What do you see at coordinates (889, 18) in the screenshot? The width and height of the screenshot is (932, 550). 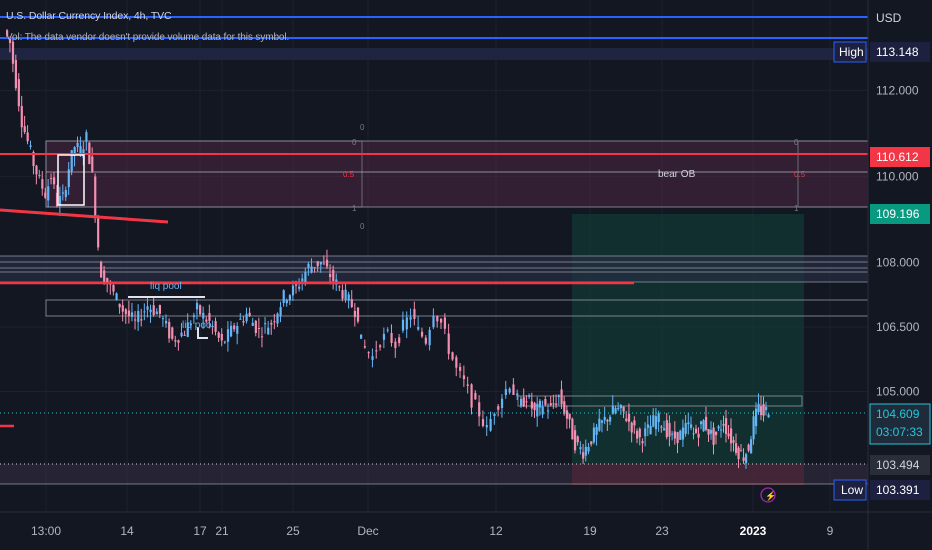 I see `currency-label: USD` at bounding box center [889, 18].